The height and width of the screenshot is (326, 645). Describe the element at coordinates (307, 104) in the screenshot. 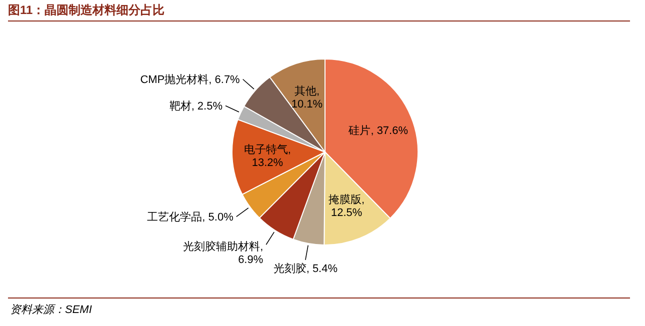

I see `value-label: 10.1%` at that location.